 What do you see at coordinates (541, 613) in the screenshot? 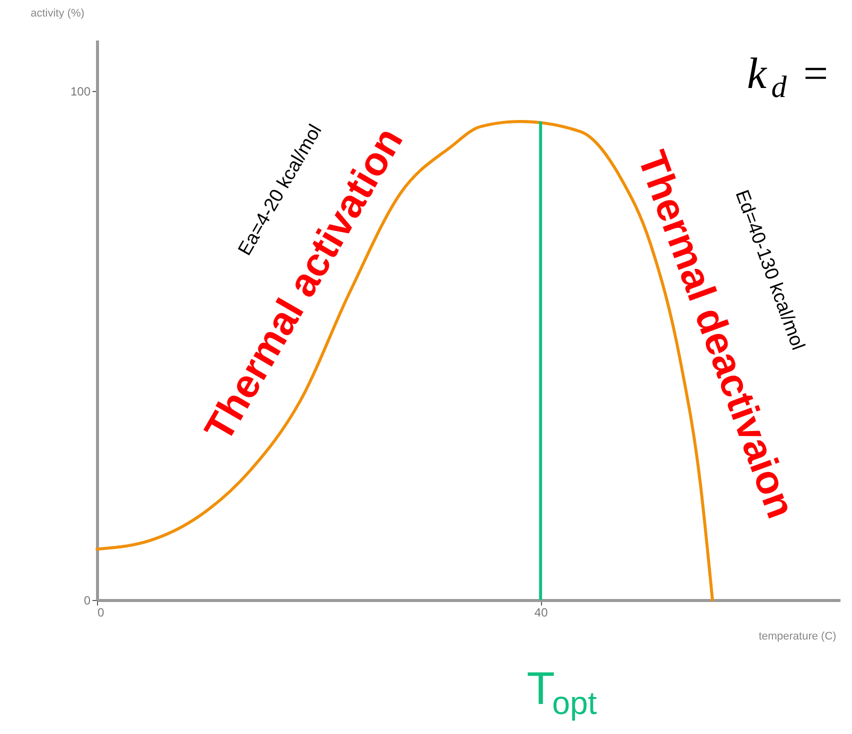
I see `x-tick-label: 40` at bounding box center [541, 613].